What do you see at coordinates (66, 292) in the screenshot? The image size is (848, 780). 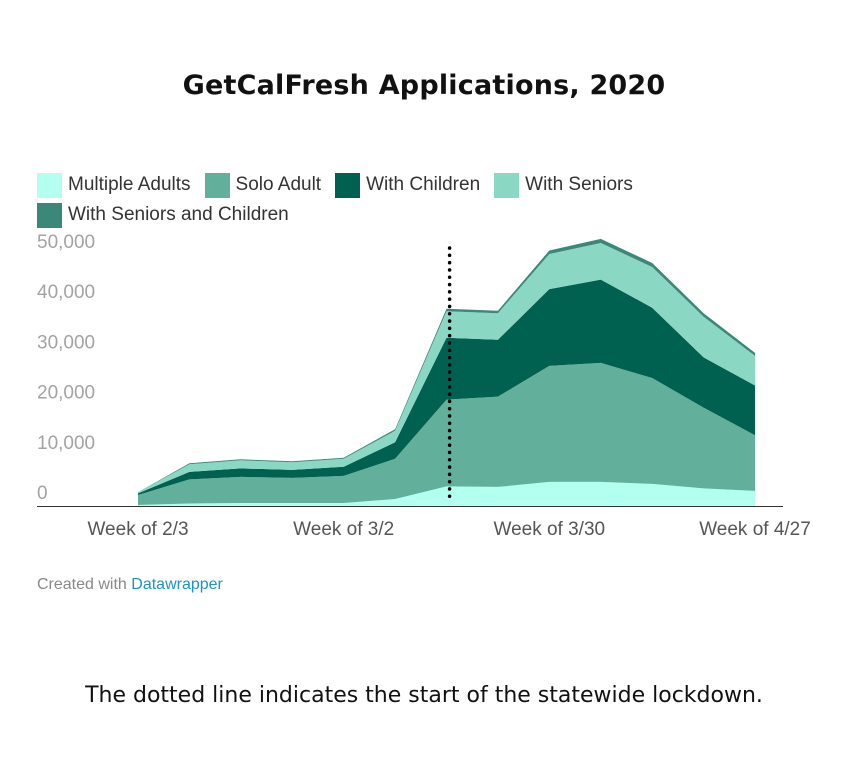 I see `y-tick-label: 40,000` at bounding box center [66, 292].